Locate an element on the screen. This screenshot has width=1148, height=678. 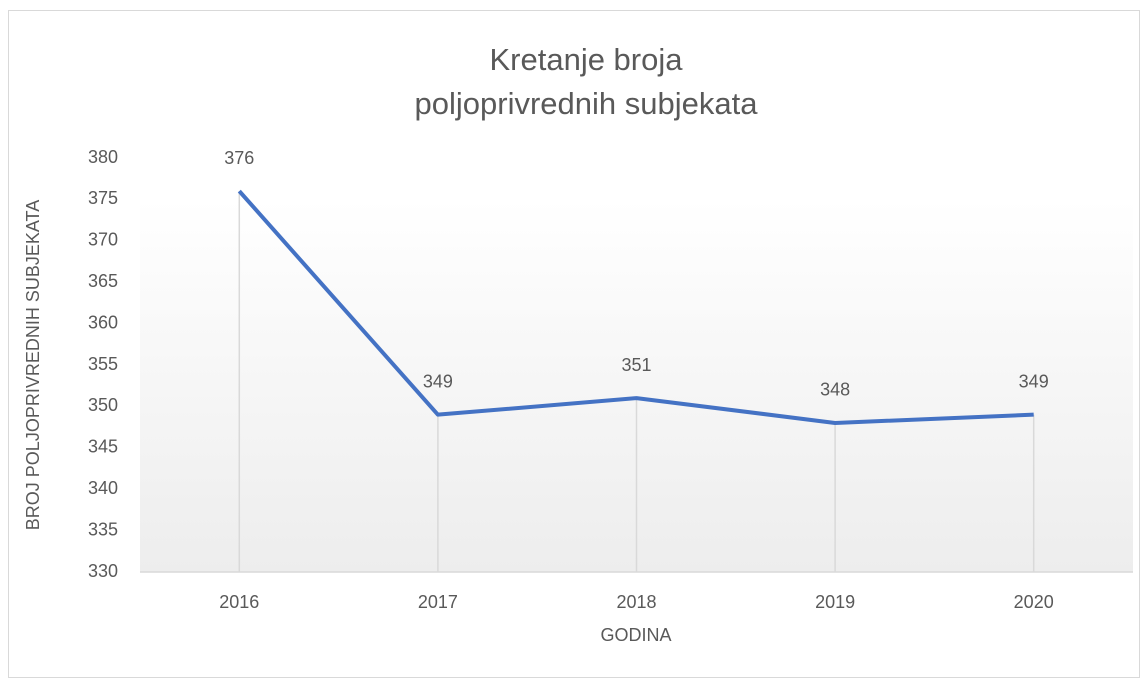
y-tick-label: 360 is located at coordinates (103, 322).